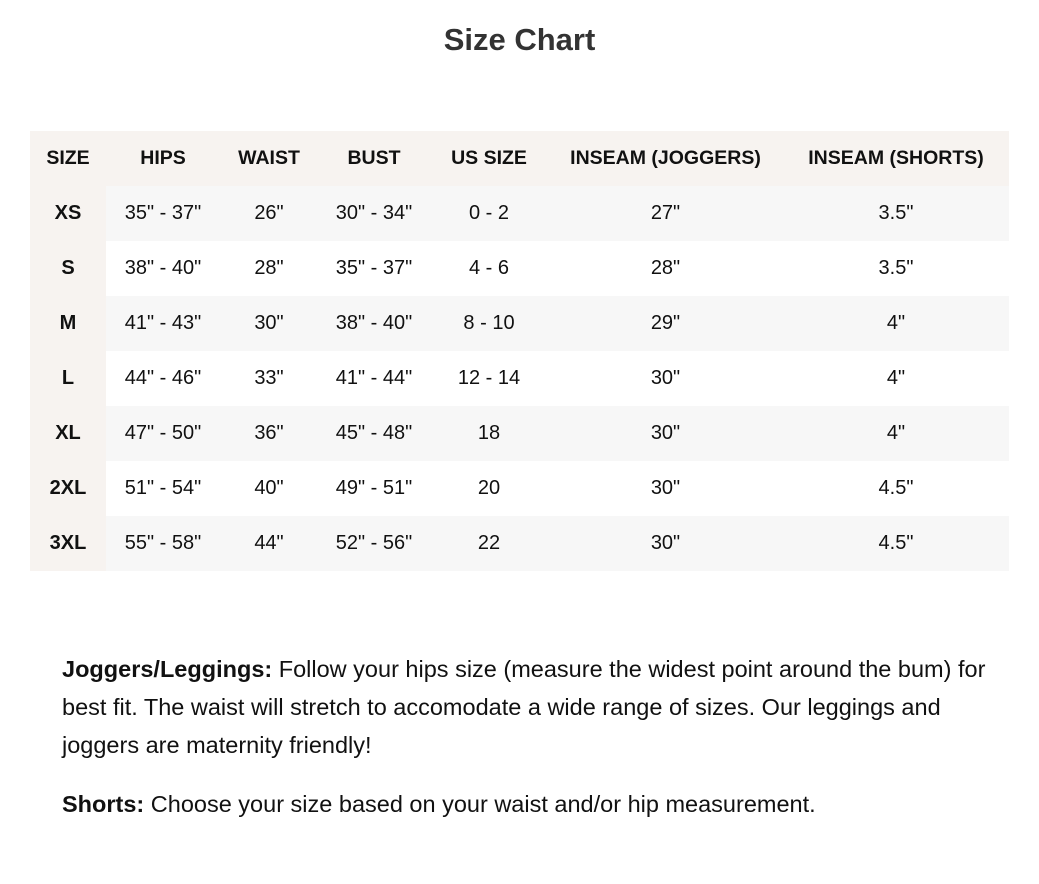 This screenshot has height=884, width=1039. What do you see at coordinates (489, 268) in the screenshot?
I see `table-cell: 4 - 6` at bounding box center [489, 268].